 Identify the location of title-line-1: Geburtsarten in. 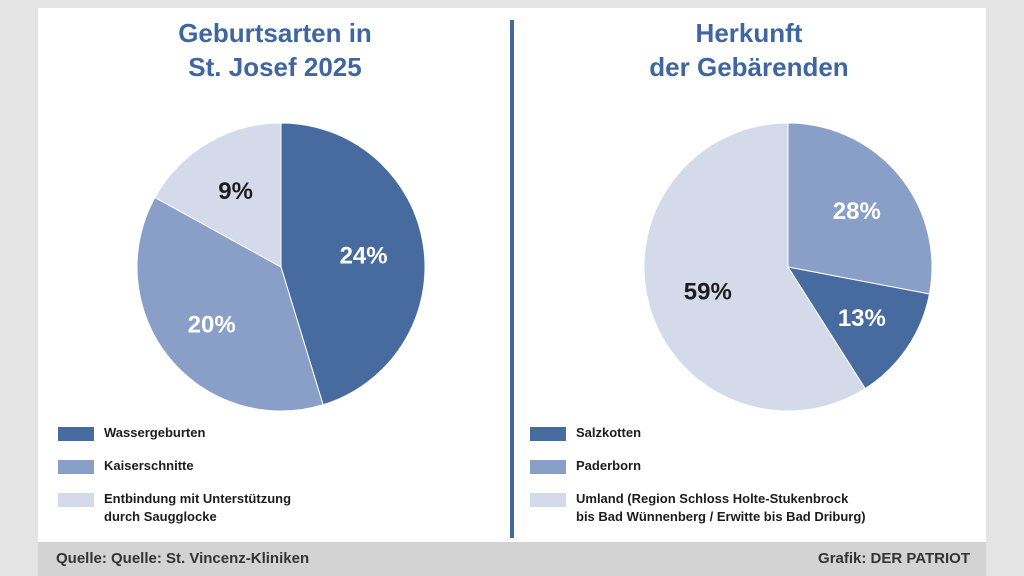
(275, 33).